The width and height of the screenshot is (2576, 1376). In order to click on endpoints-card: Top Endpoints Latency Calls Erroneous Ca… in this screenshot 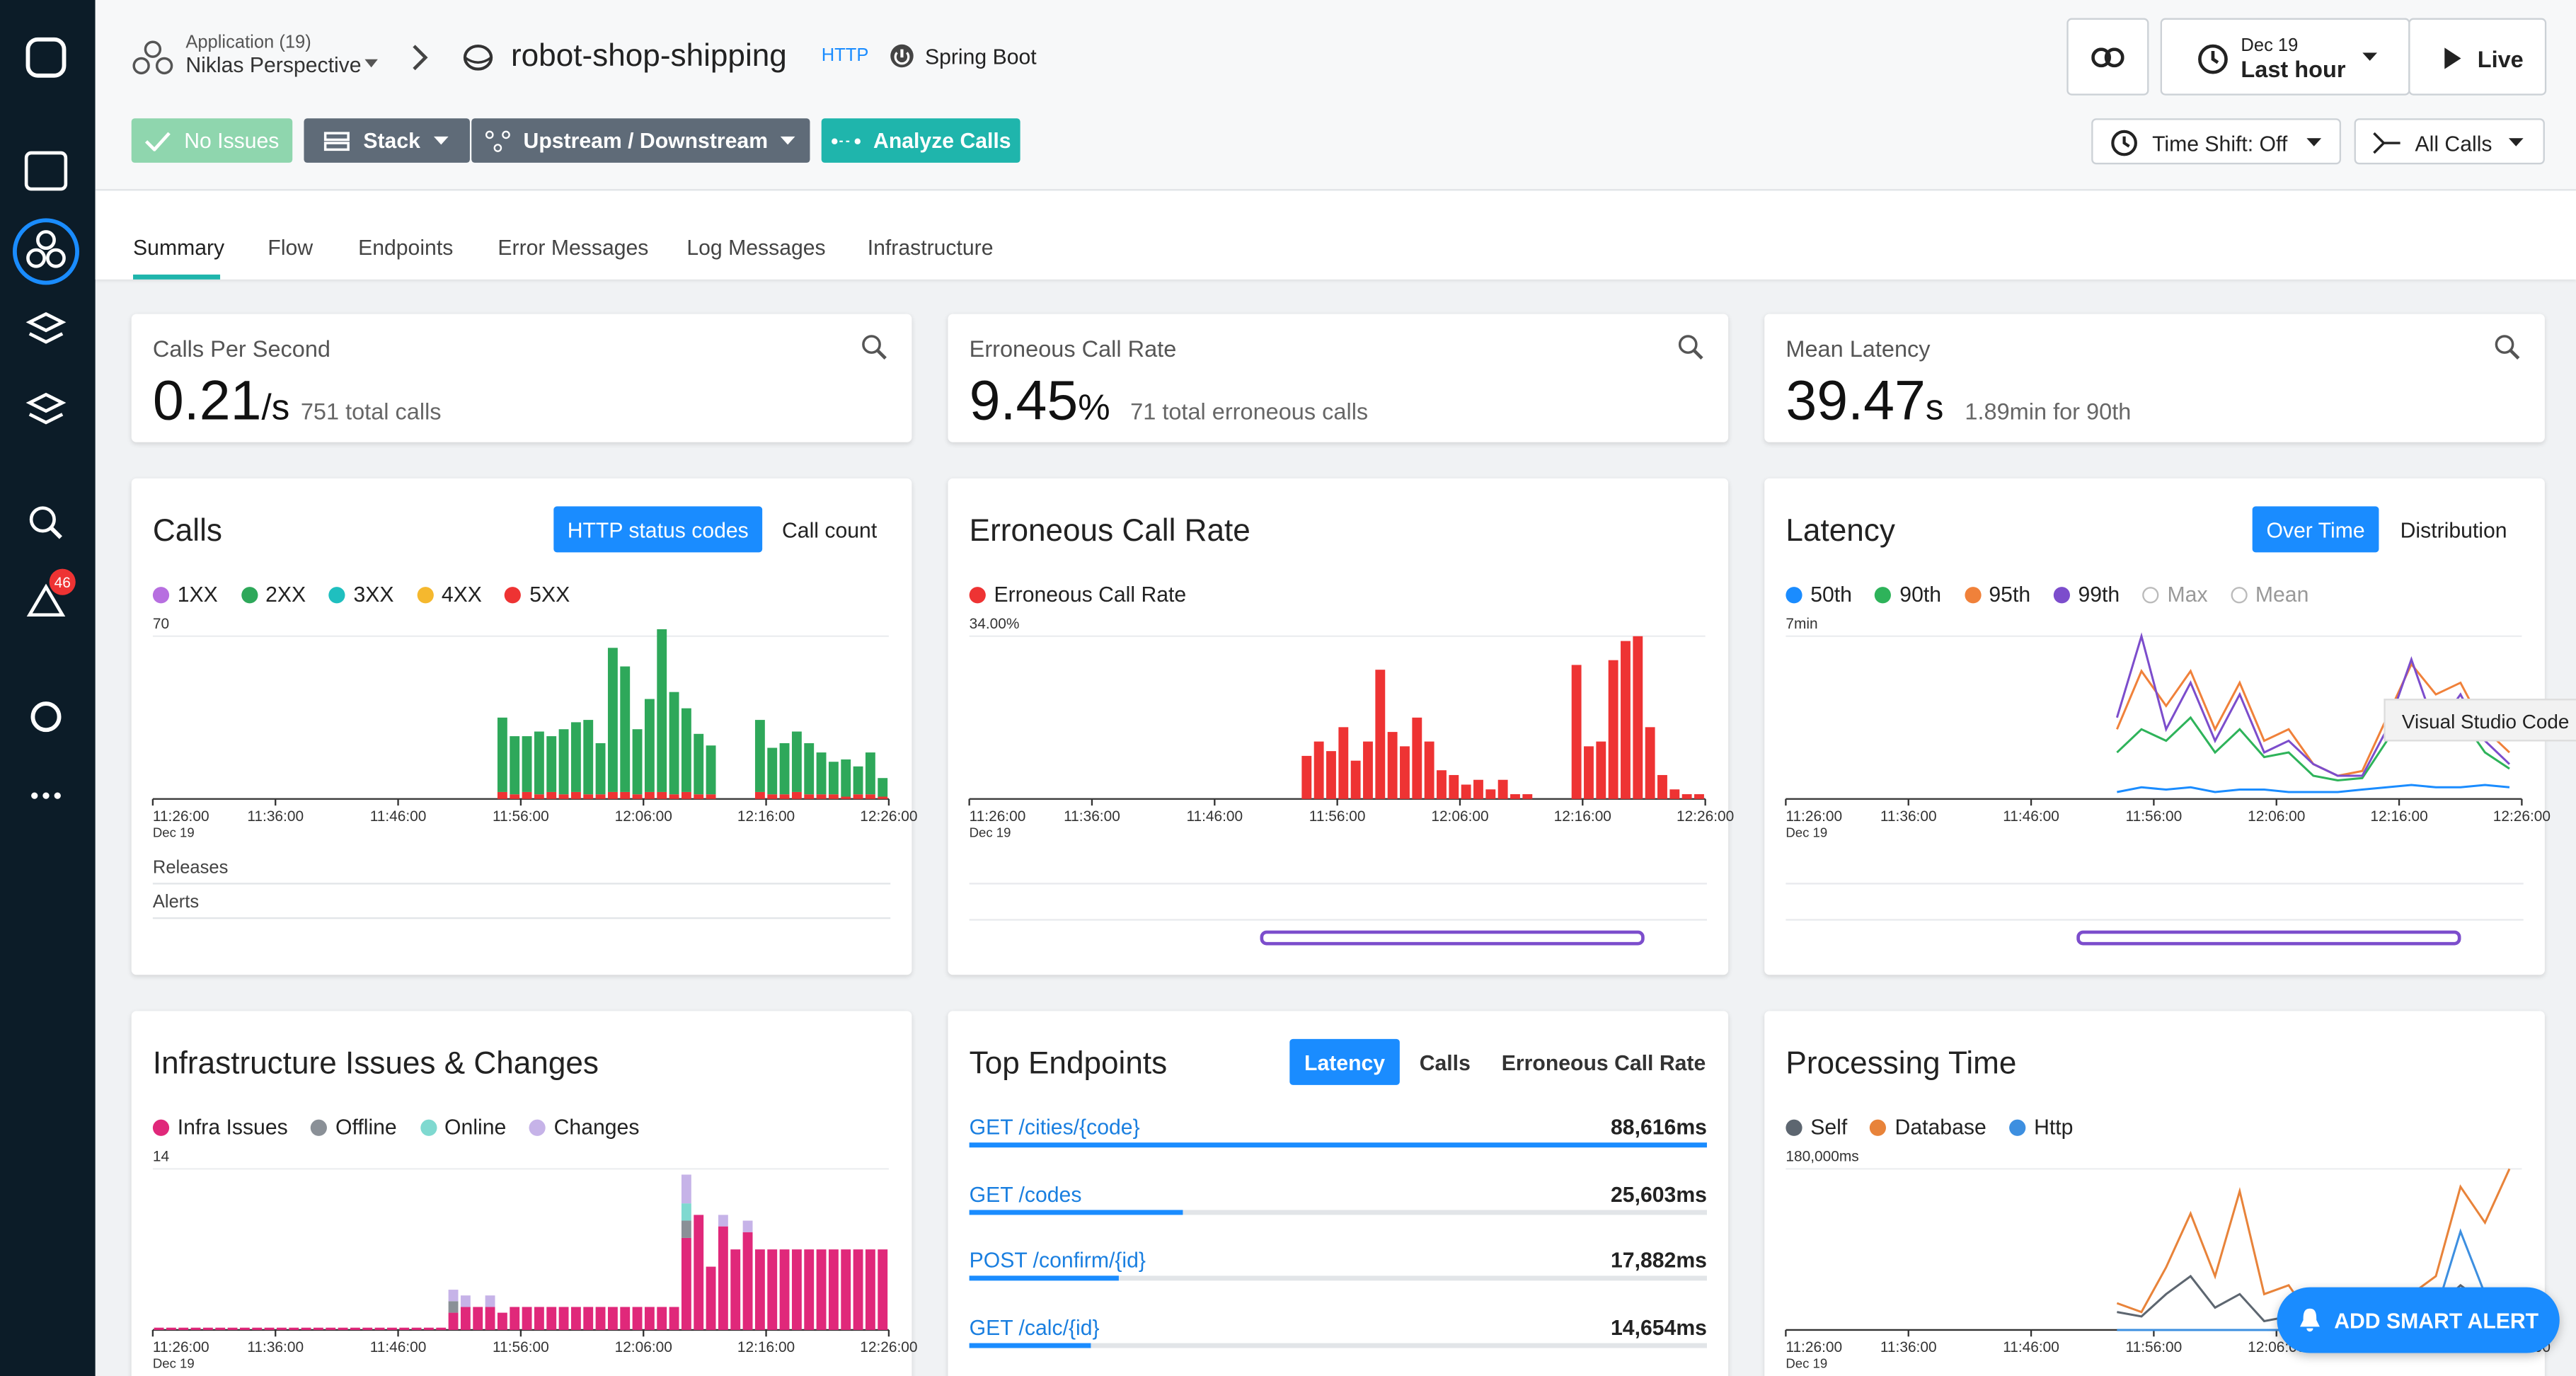, I will do `click(1339, 1193)`.